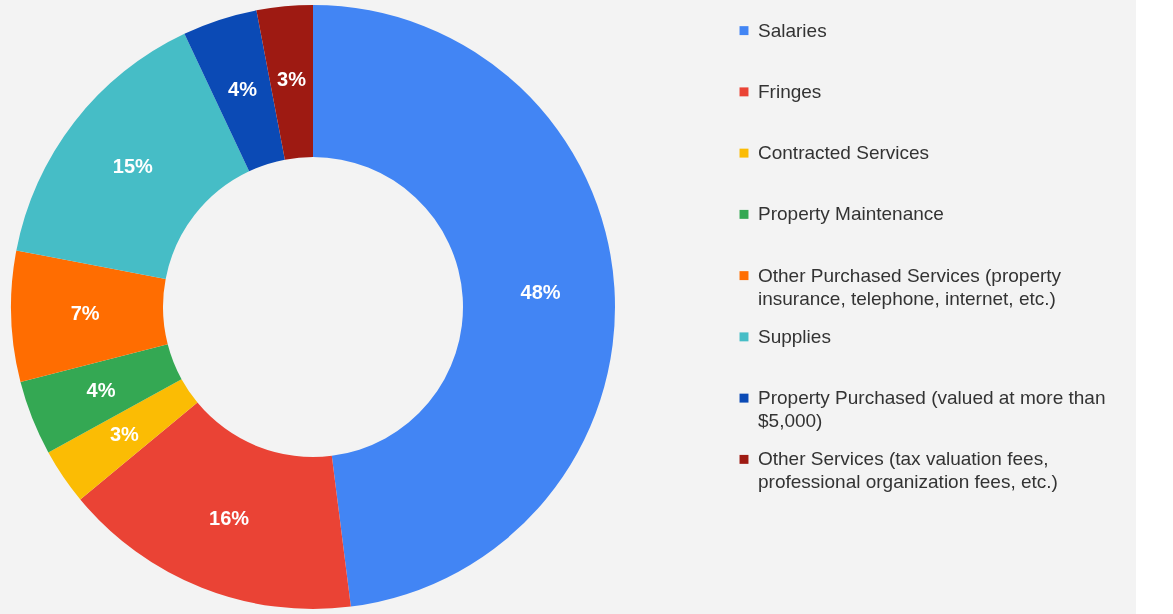 This screenshot has height=614, width=1173. What do you see at coordinates (540, 291) in the screenshot?
I see `data-label: 48%` at bounding box center [540, 291].